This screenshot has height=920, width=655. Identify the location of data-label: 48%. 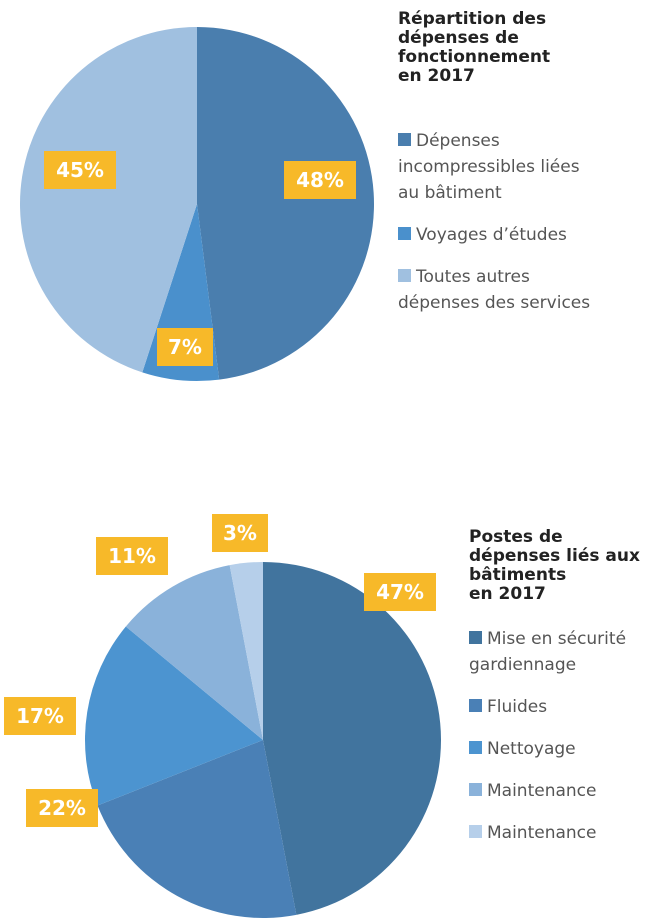
(320, 180).